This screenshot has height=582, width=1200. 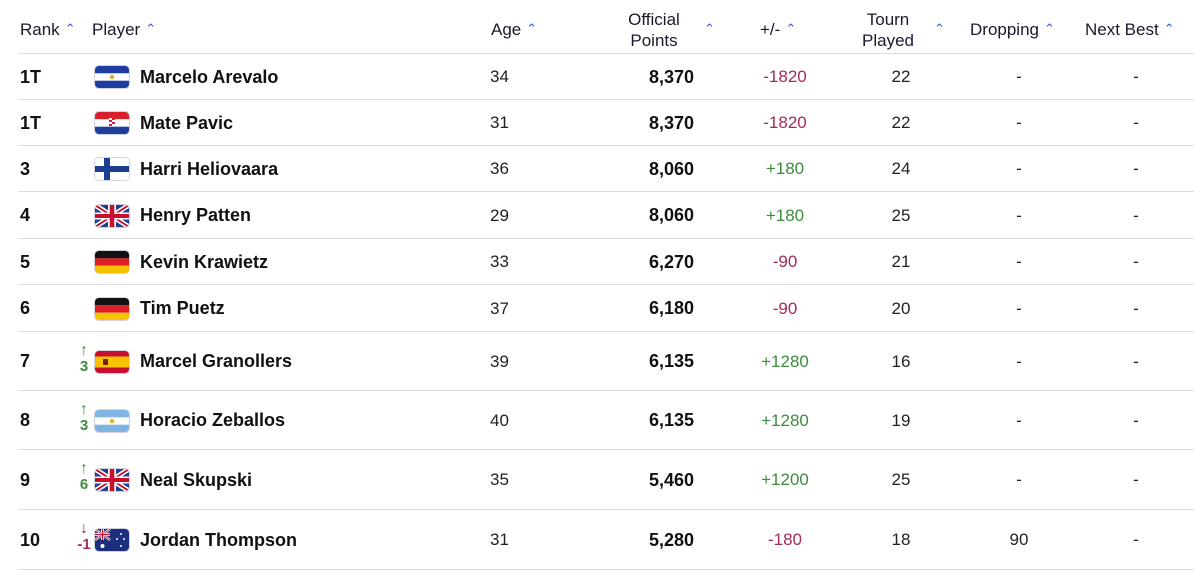 What do you see at coordinates (901, 420) in the screenshot?
I see `tourn-played-cell: 19` at bounding box center [901, 420].